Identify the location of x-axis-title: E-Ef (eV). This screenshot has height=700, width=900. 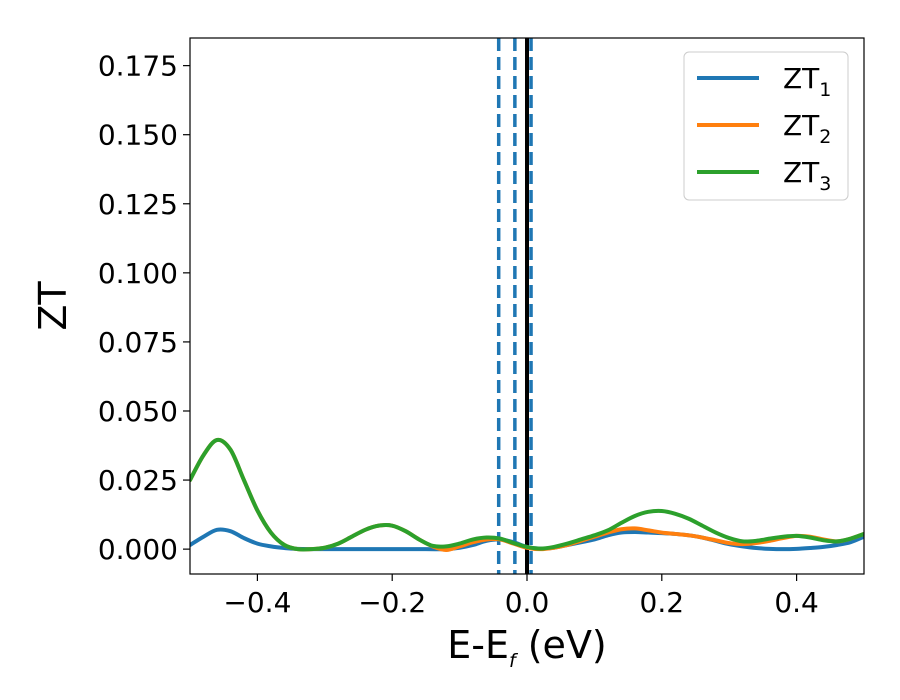
(527, 647).